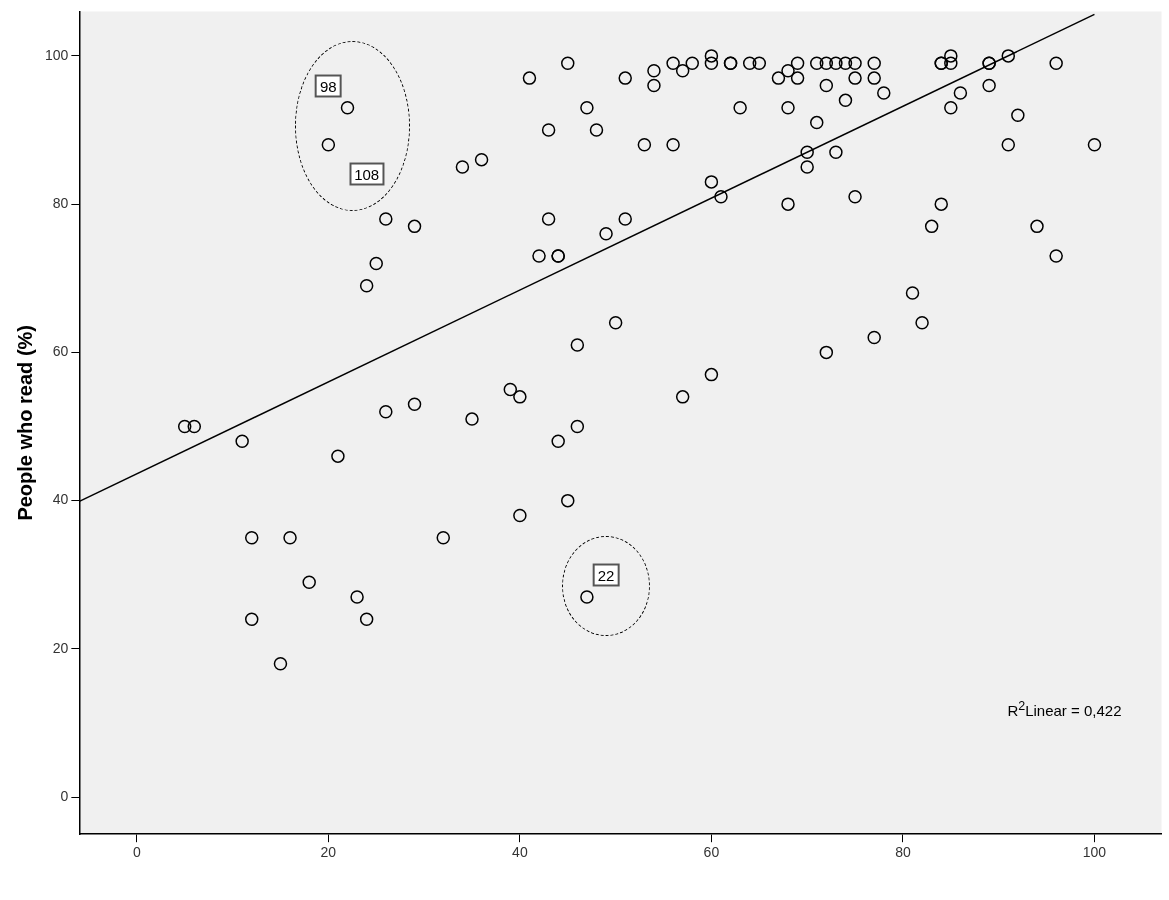 This screenshot has width=1169, height=900. I want to click on x-tick-label: 80, so click(903, 852).